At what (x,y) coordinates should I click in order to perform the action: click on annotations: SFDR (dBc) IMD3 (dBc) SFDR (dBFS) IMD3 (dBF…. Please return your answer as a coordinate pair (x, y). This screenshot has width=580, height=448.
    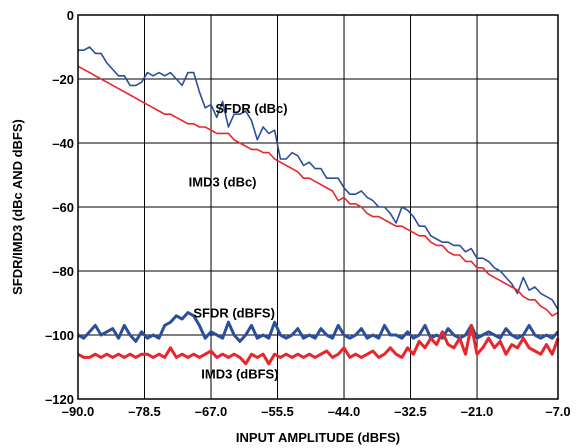
    Looking at the image, I should click on (238, 241).